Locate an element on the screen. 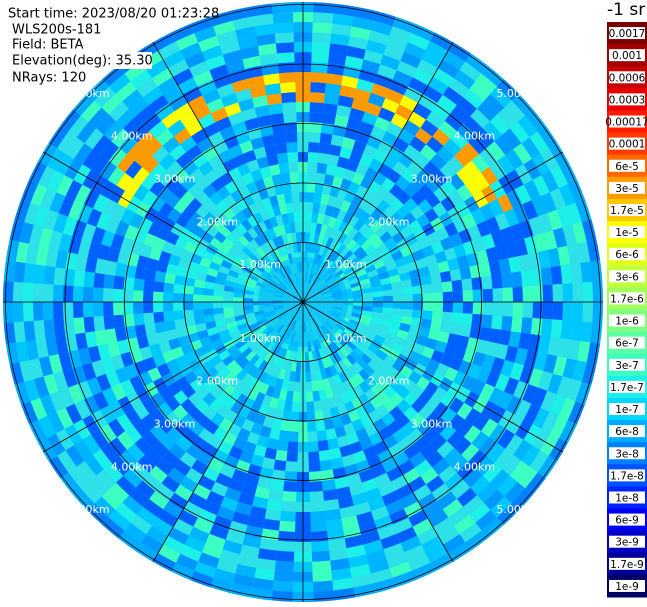 This screenshot has width=647, height=607. colorbar-label-bg is located at coordinates (627, 254).